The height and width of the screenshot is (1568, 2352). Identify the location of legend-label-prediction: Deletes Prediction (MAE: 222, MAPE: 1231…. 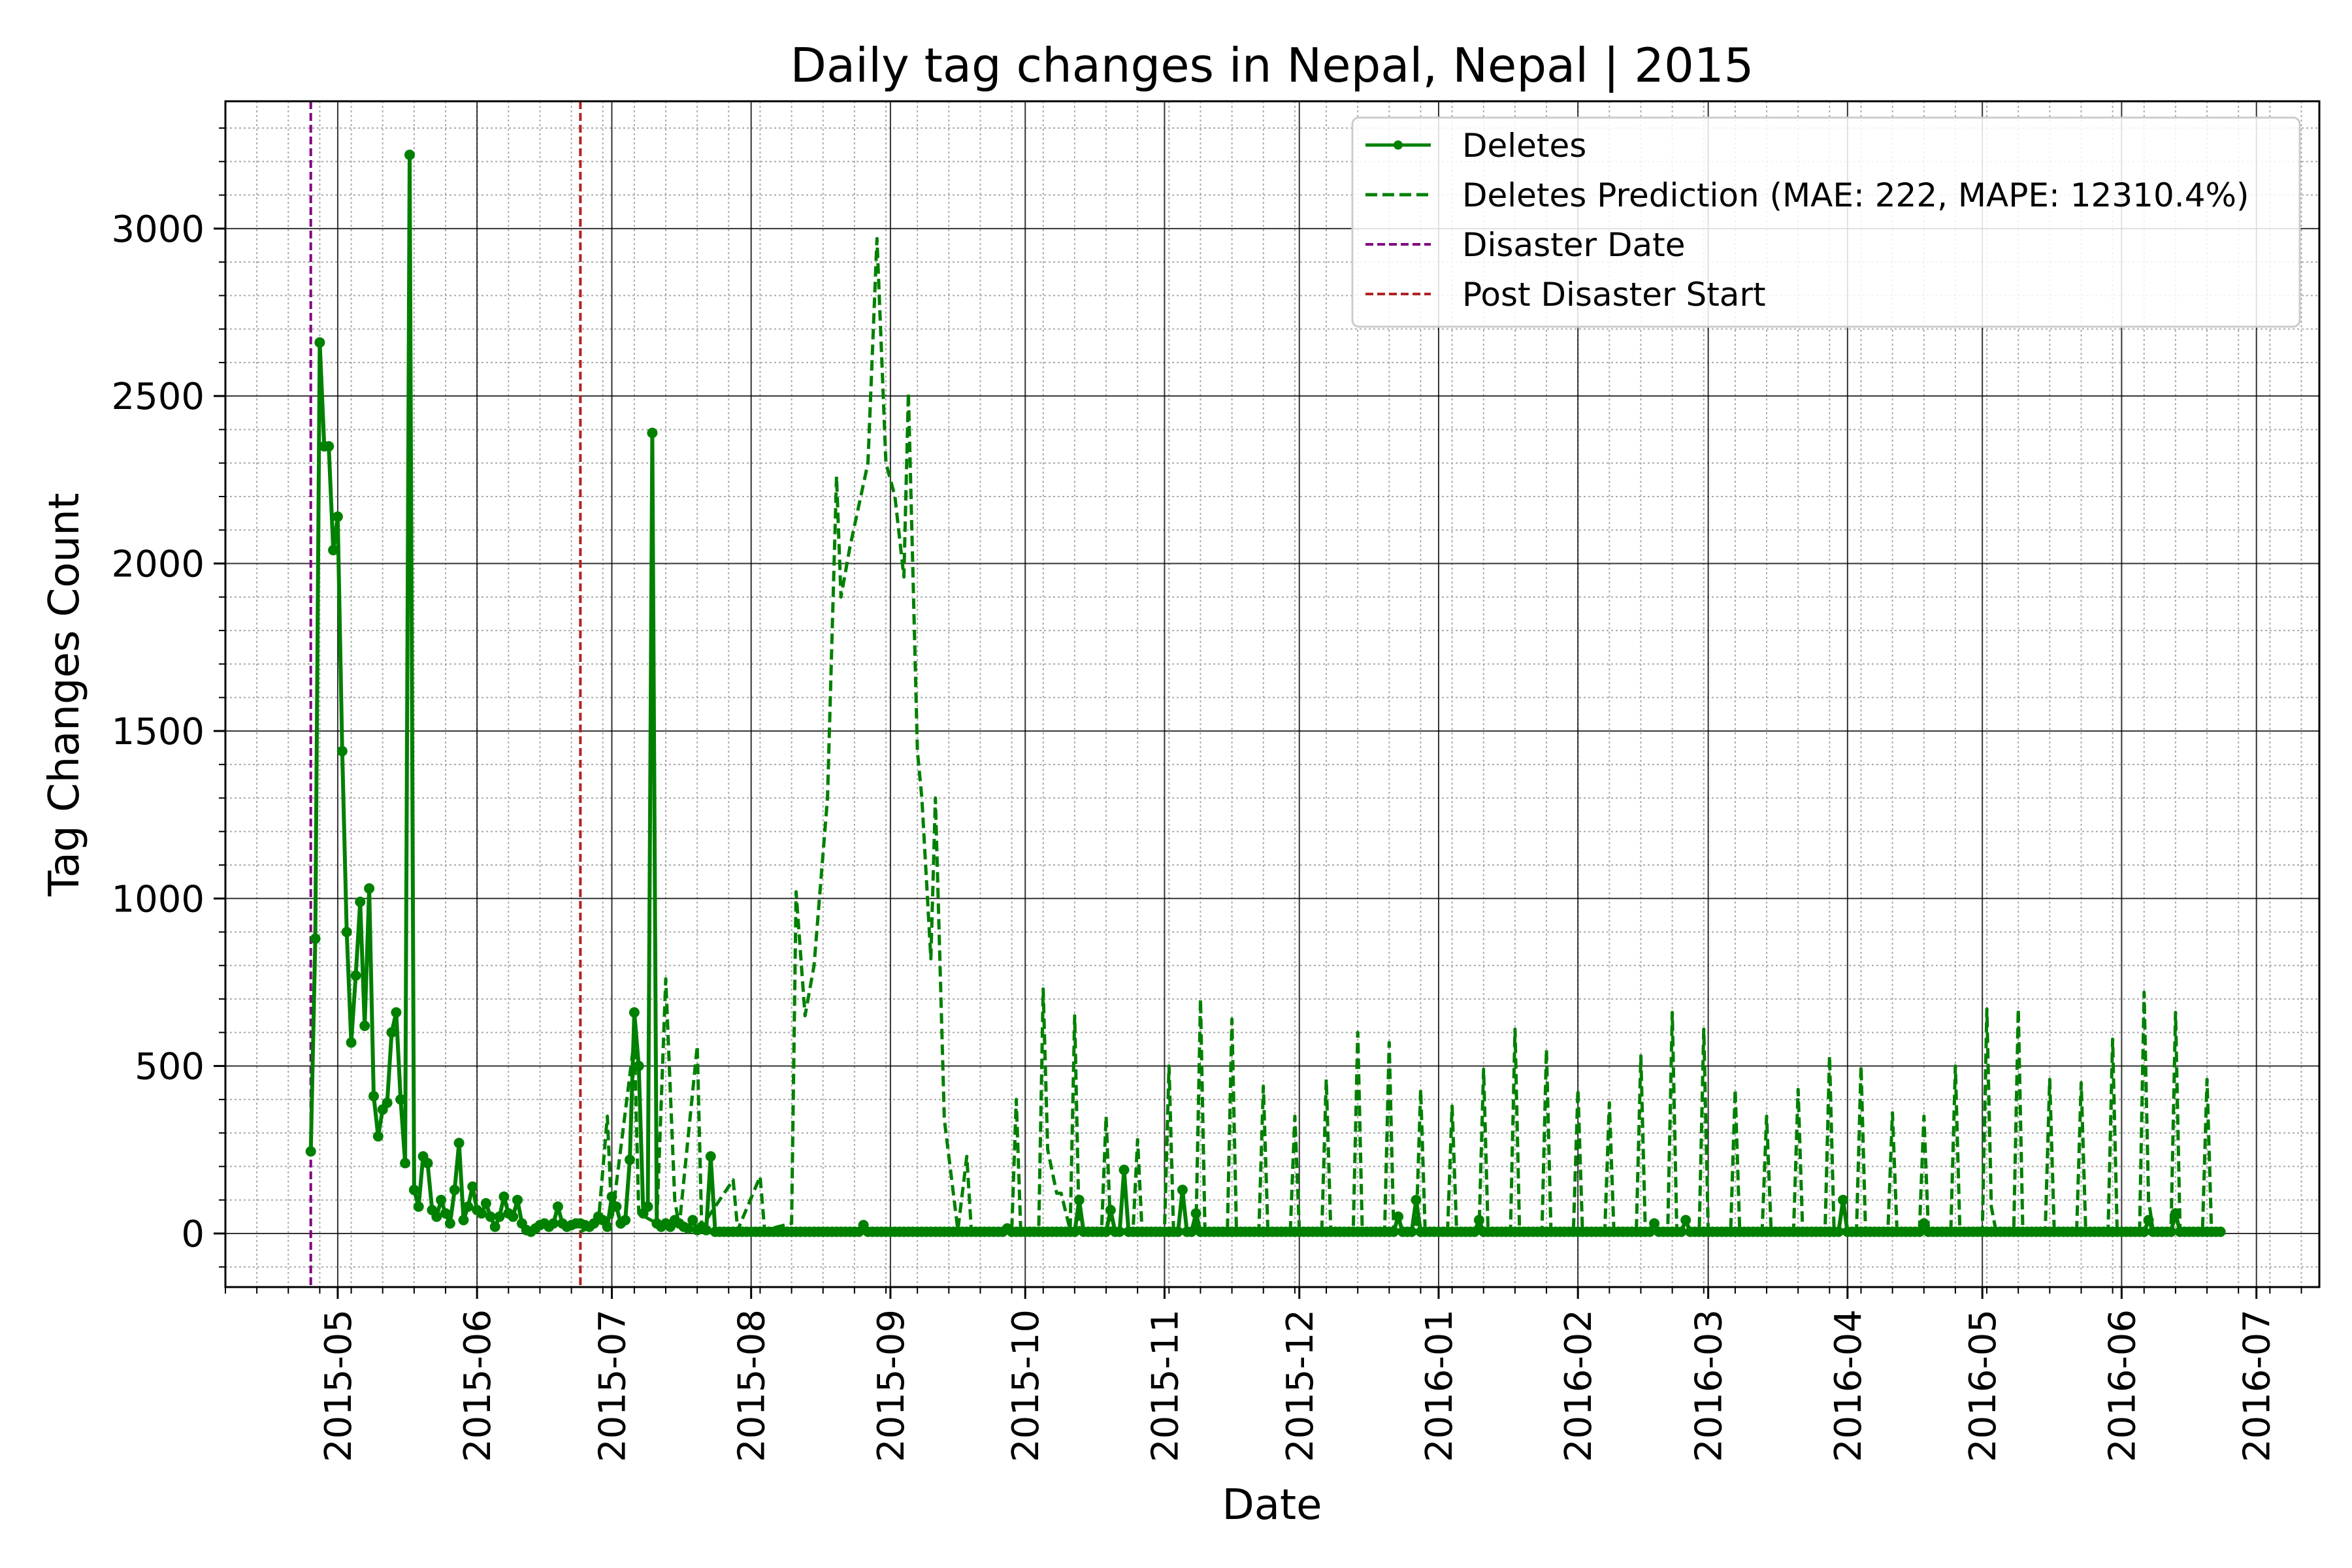
(1855, 195).